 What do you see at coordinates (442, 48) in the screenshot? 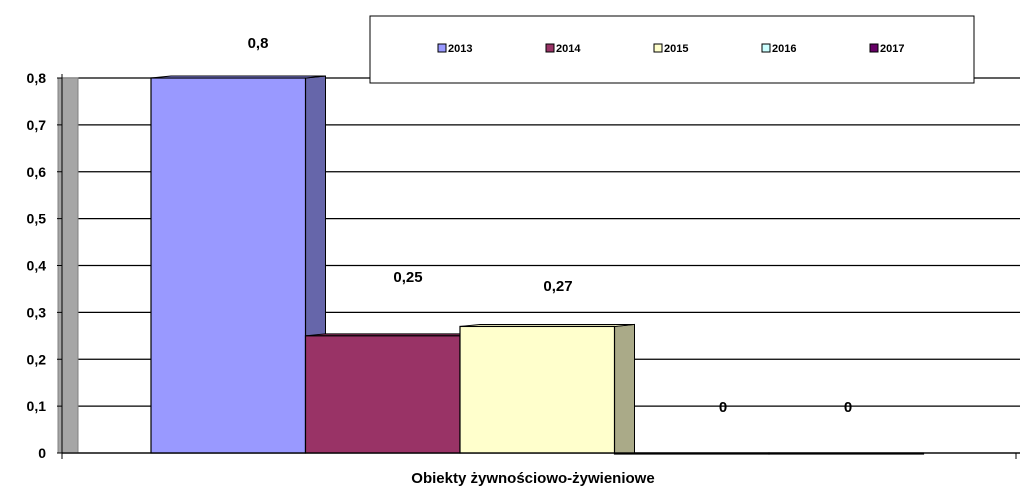
I see `legend-swatch-2013` at bounding box center [442, 48].